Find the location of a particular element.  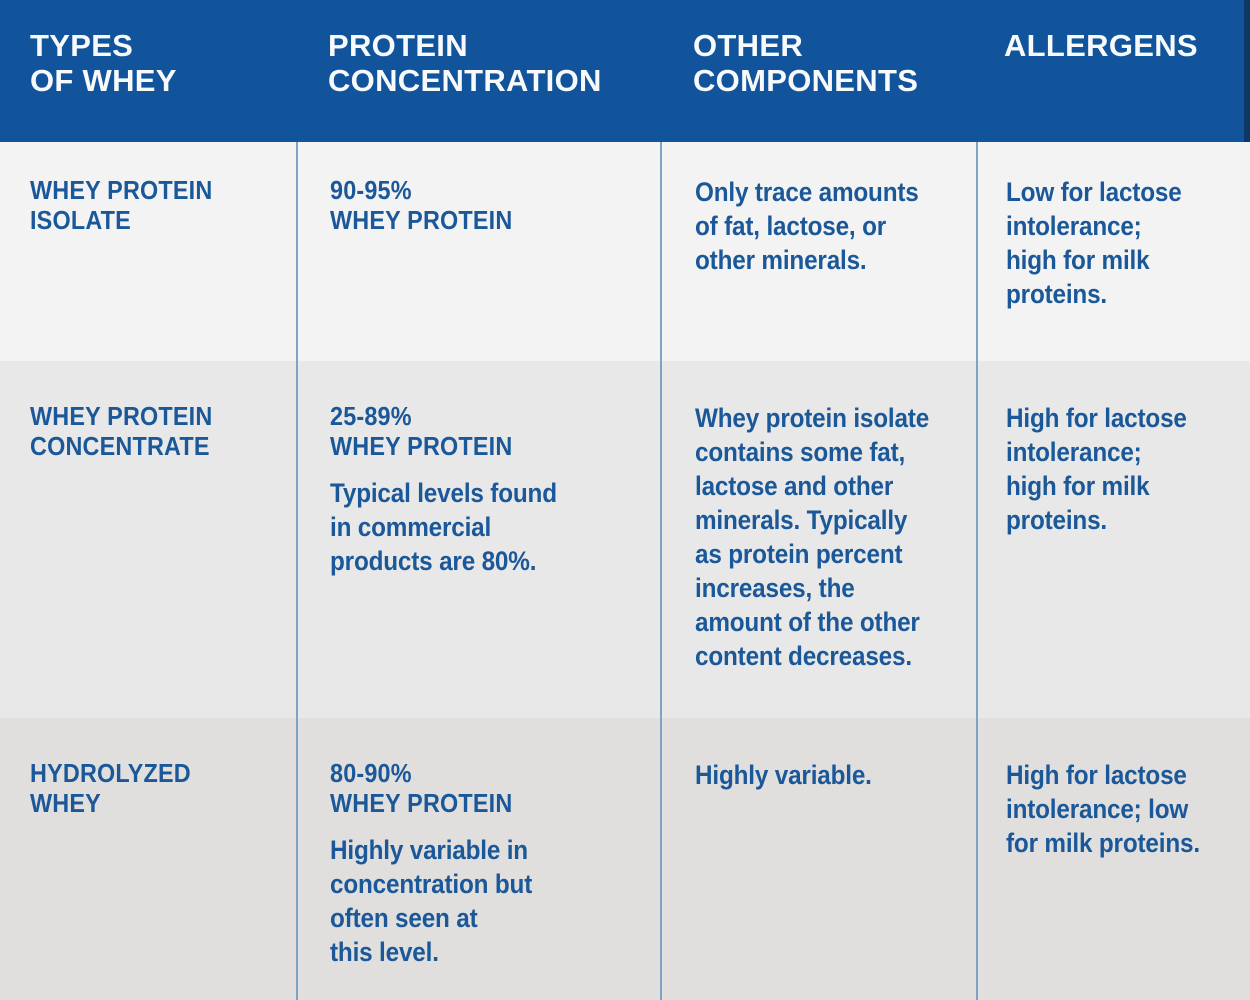

row-title: WHEY PROTEIN CONCENTRATE is located at coordinates (121, 431).